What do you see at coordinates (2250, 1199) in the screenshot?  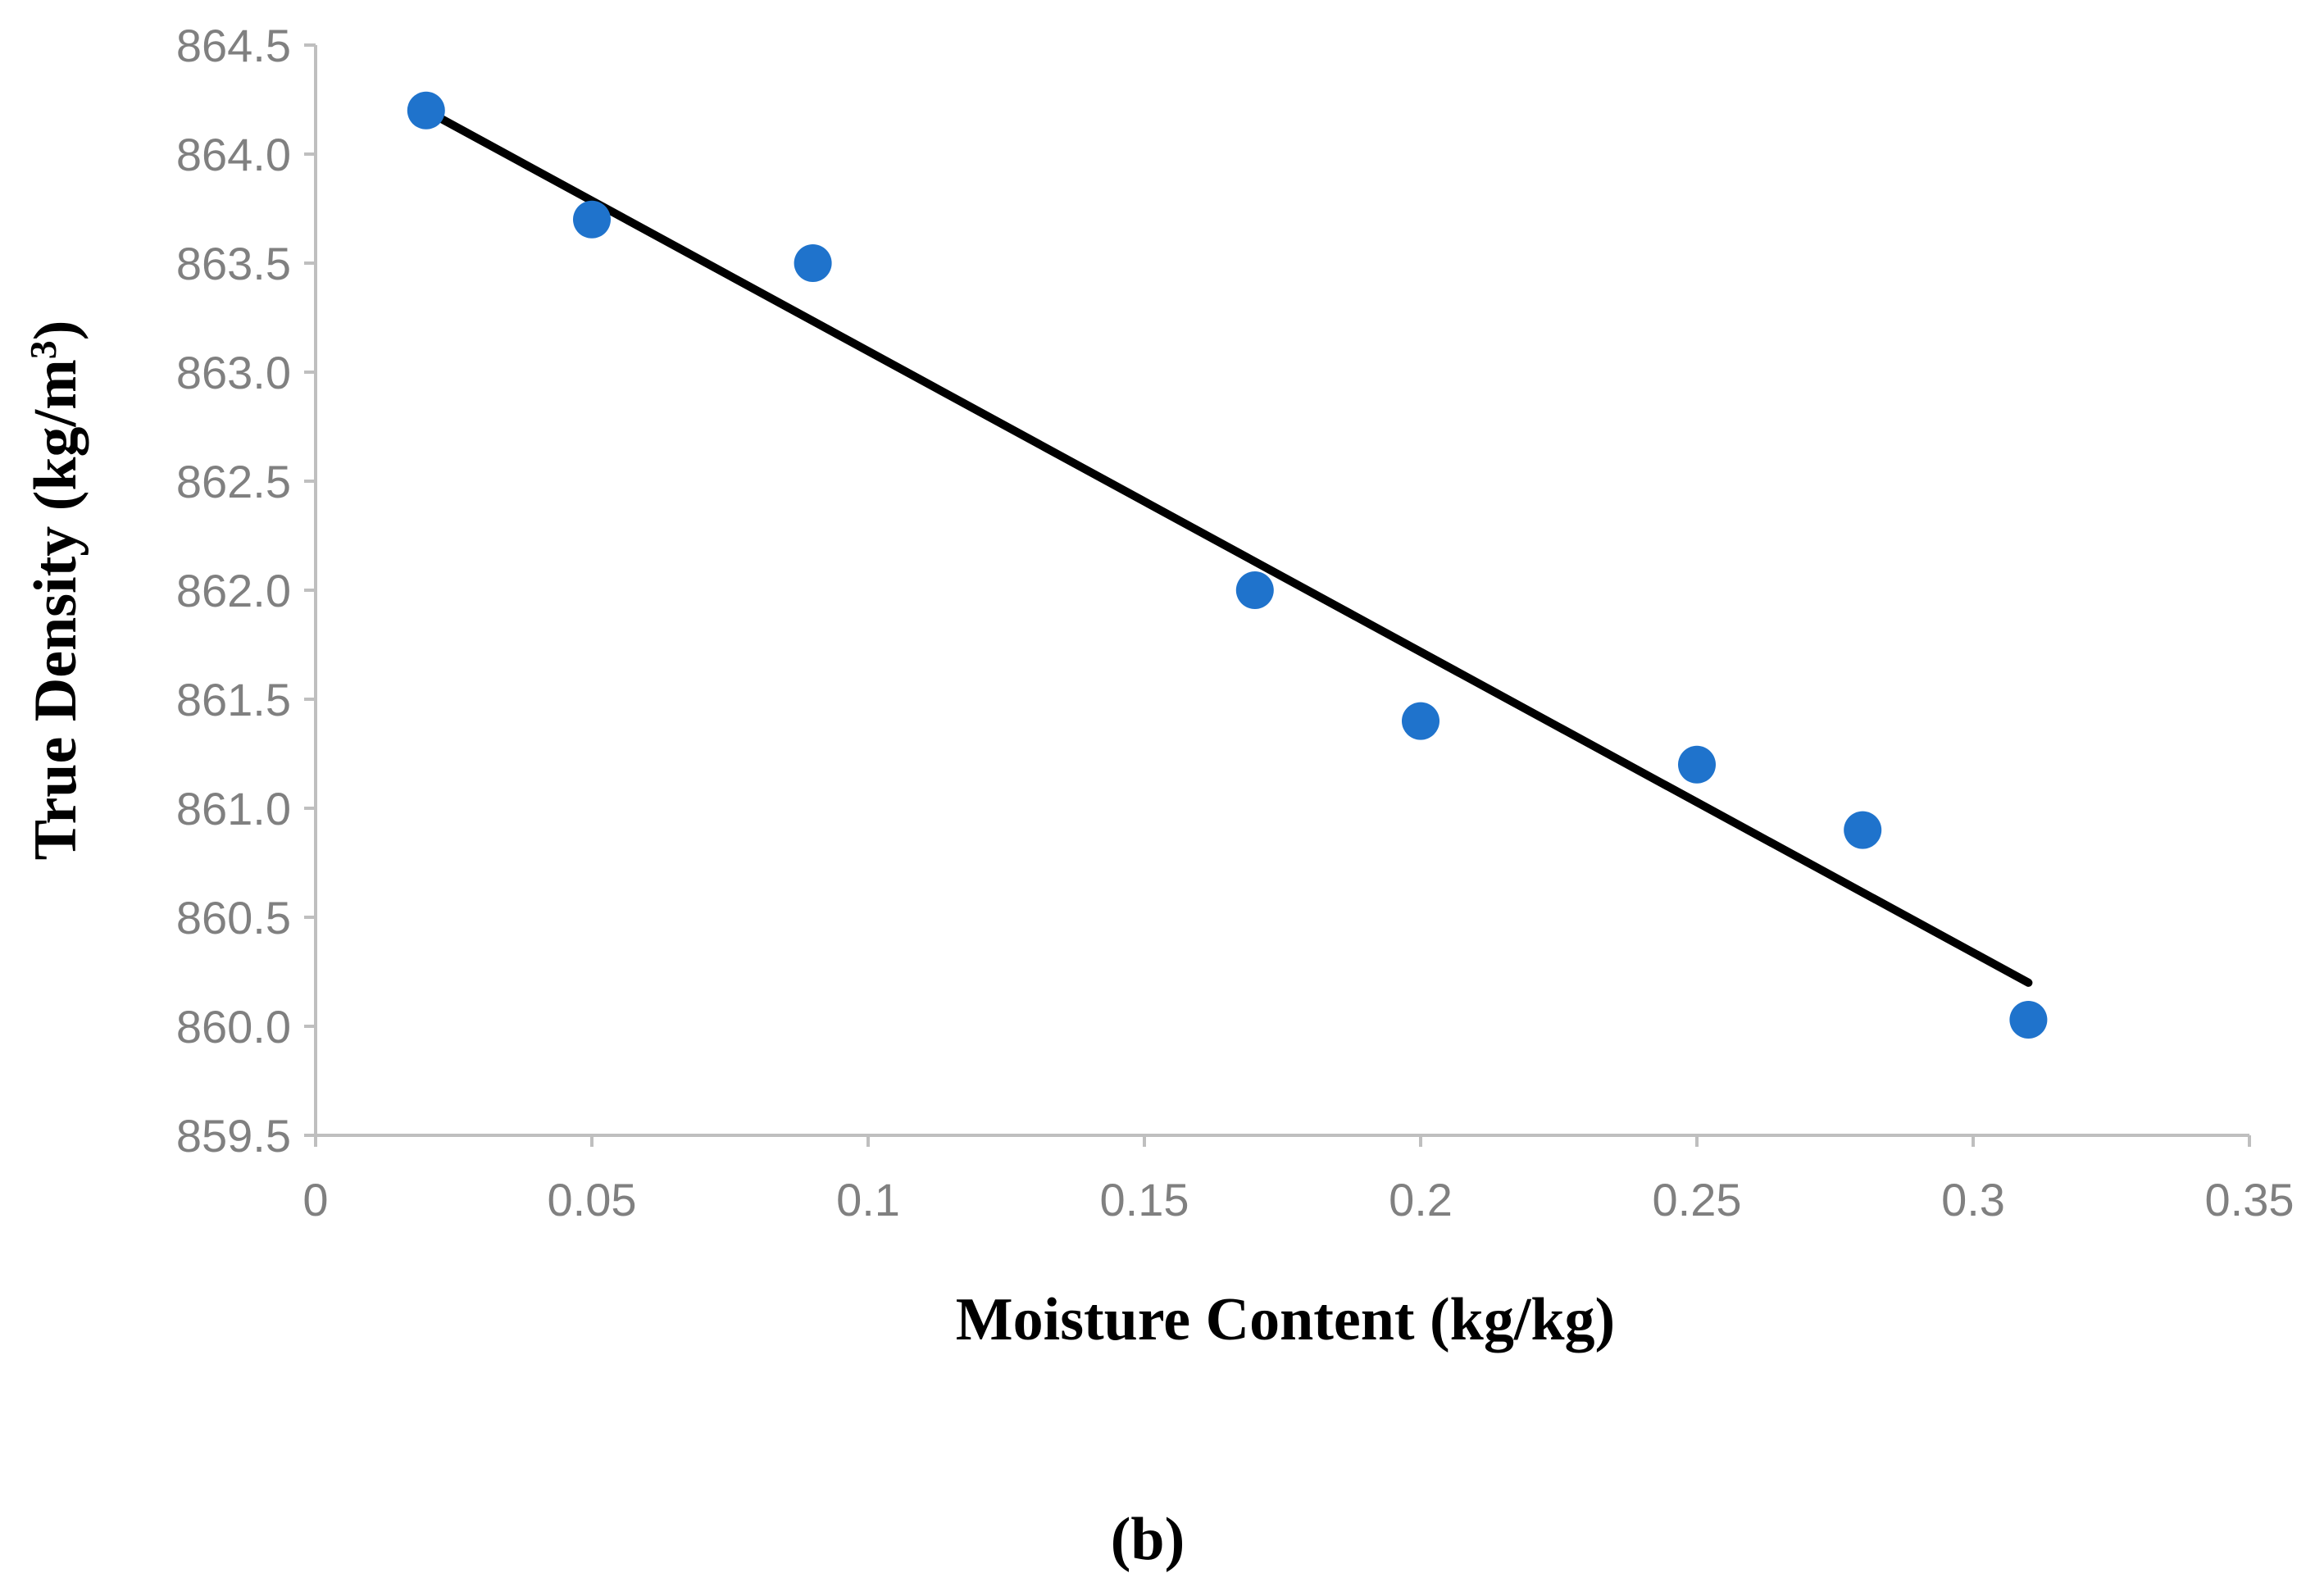 I see `x-tick-label: 0.35` at bounding box center [2250, 1199].